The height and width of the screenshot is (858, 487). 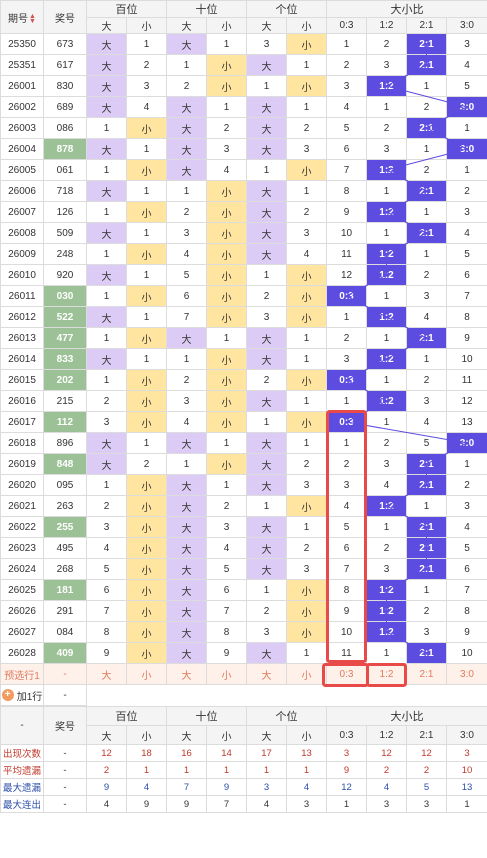 What do you see at coordinates (243, 548) in the screenshot?
I see `table-row: 26023 495 4 小大 4 大 2 6 2 2:1 5` at bounding box center [243, 548].